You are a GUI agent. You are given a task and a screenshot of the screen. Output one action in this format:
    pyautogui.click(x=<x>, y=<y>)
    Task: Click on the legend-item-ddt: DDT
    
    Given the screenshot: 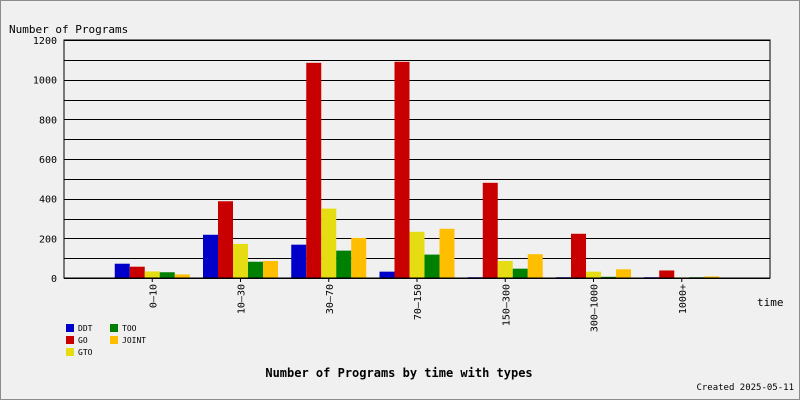 What is the action you would take?
    pyautogui.click(x=79, y=328)
    